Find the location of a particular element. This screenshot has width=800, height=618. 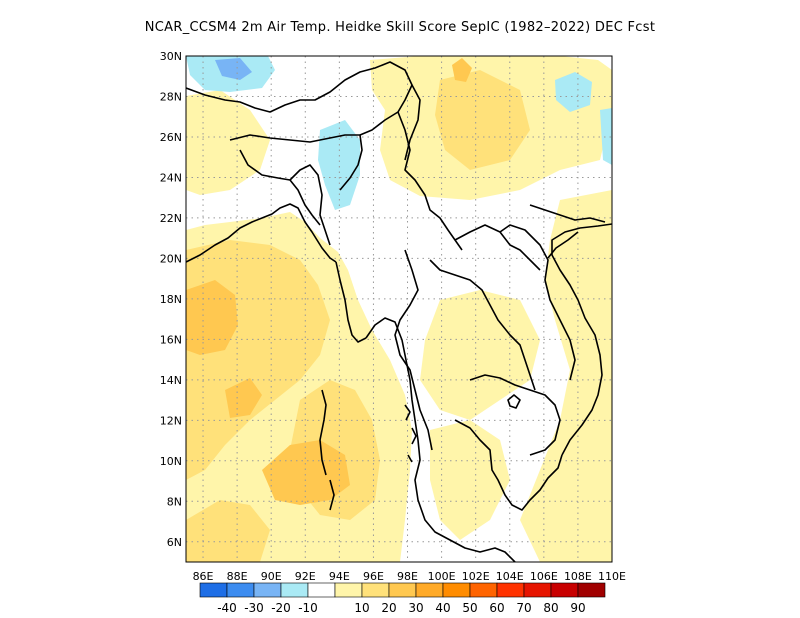

border-cambodia is located at coordinates (515, 415).